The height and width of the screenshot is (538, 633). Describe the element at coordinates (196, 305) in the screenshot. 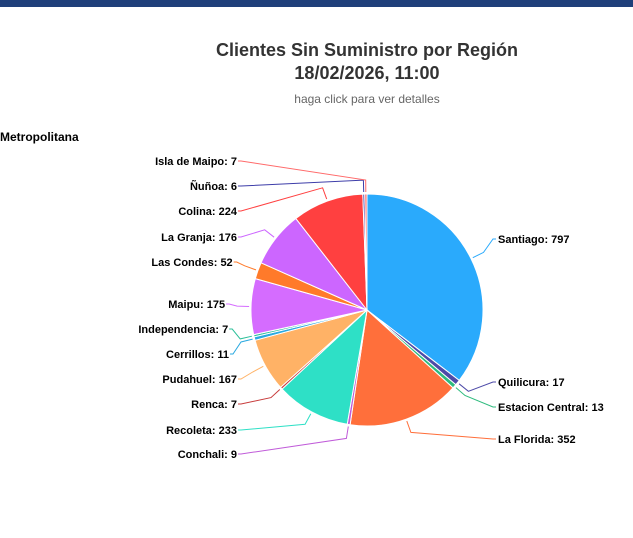

I see `data-label-maipu: Maipu: 175` at that location.